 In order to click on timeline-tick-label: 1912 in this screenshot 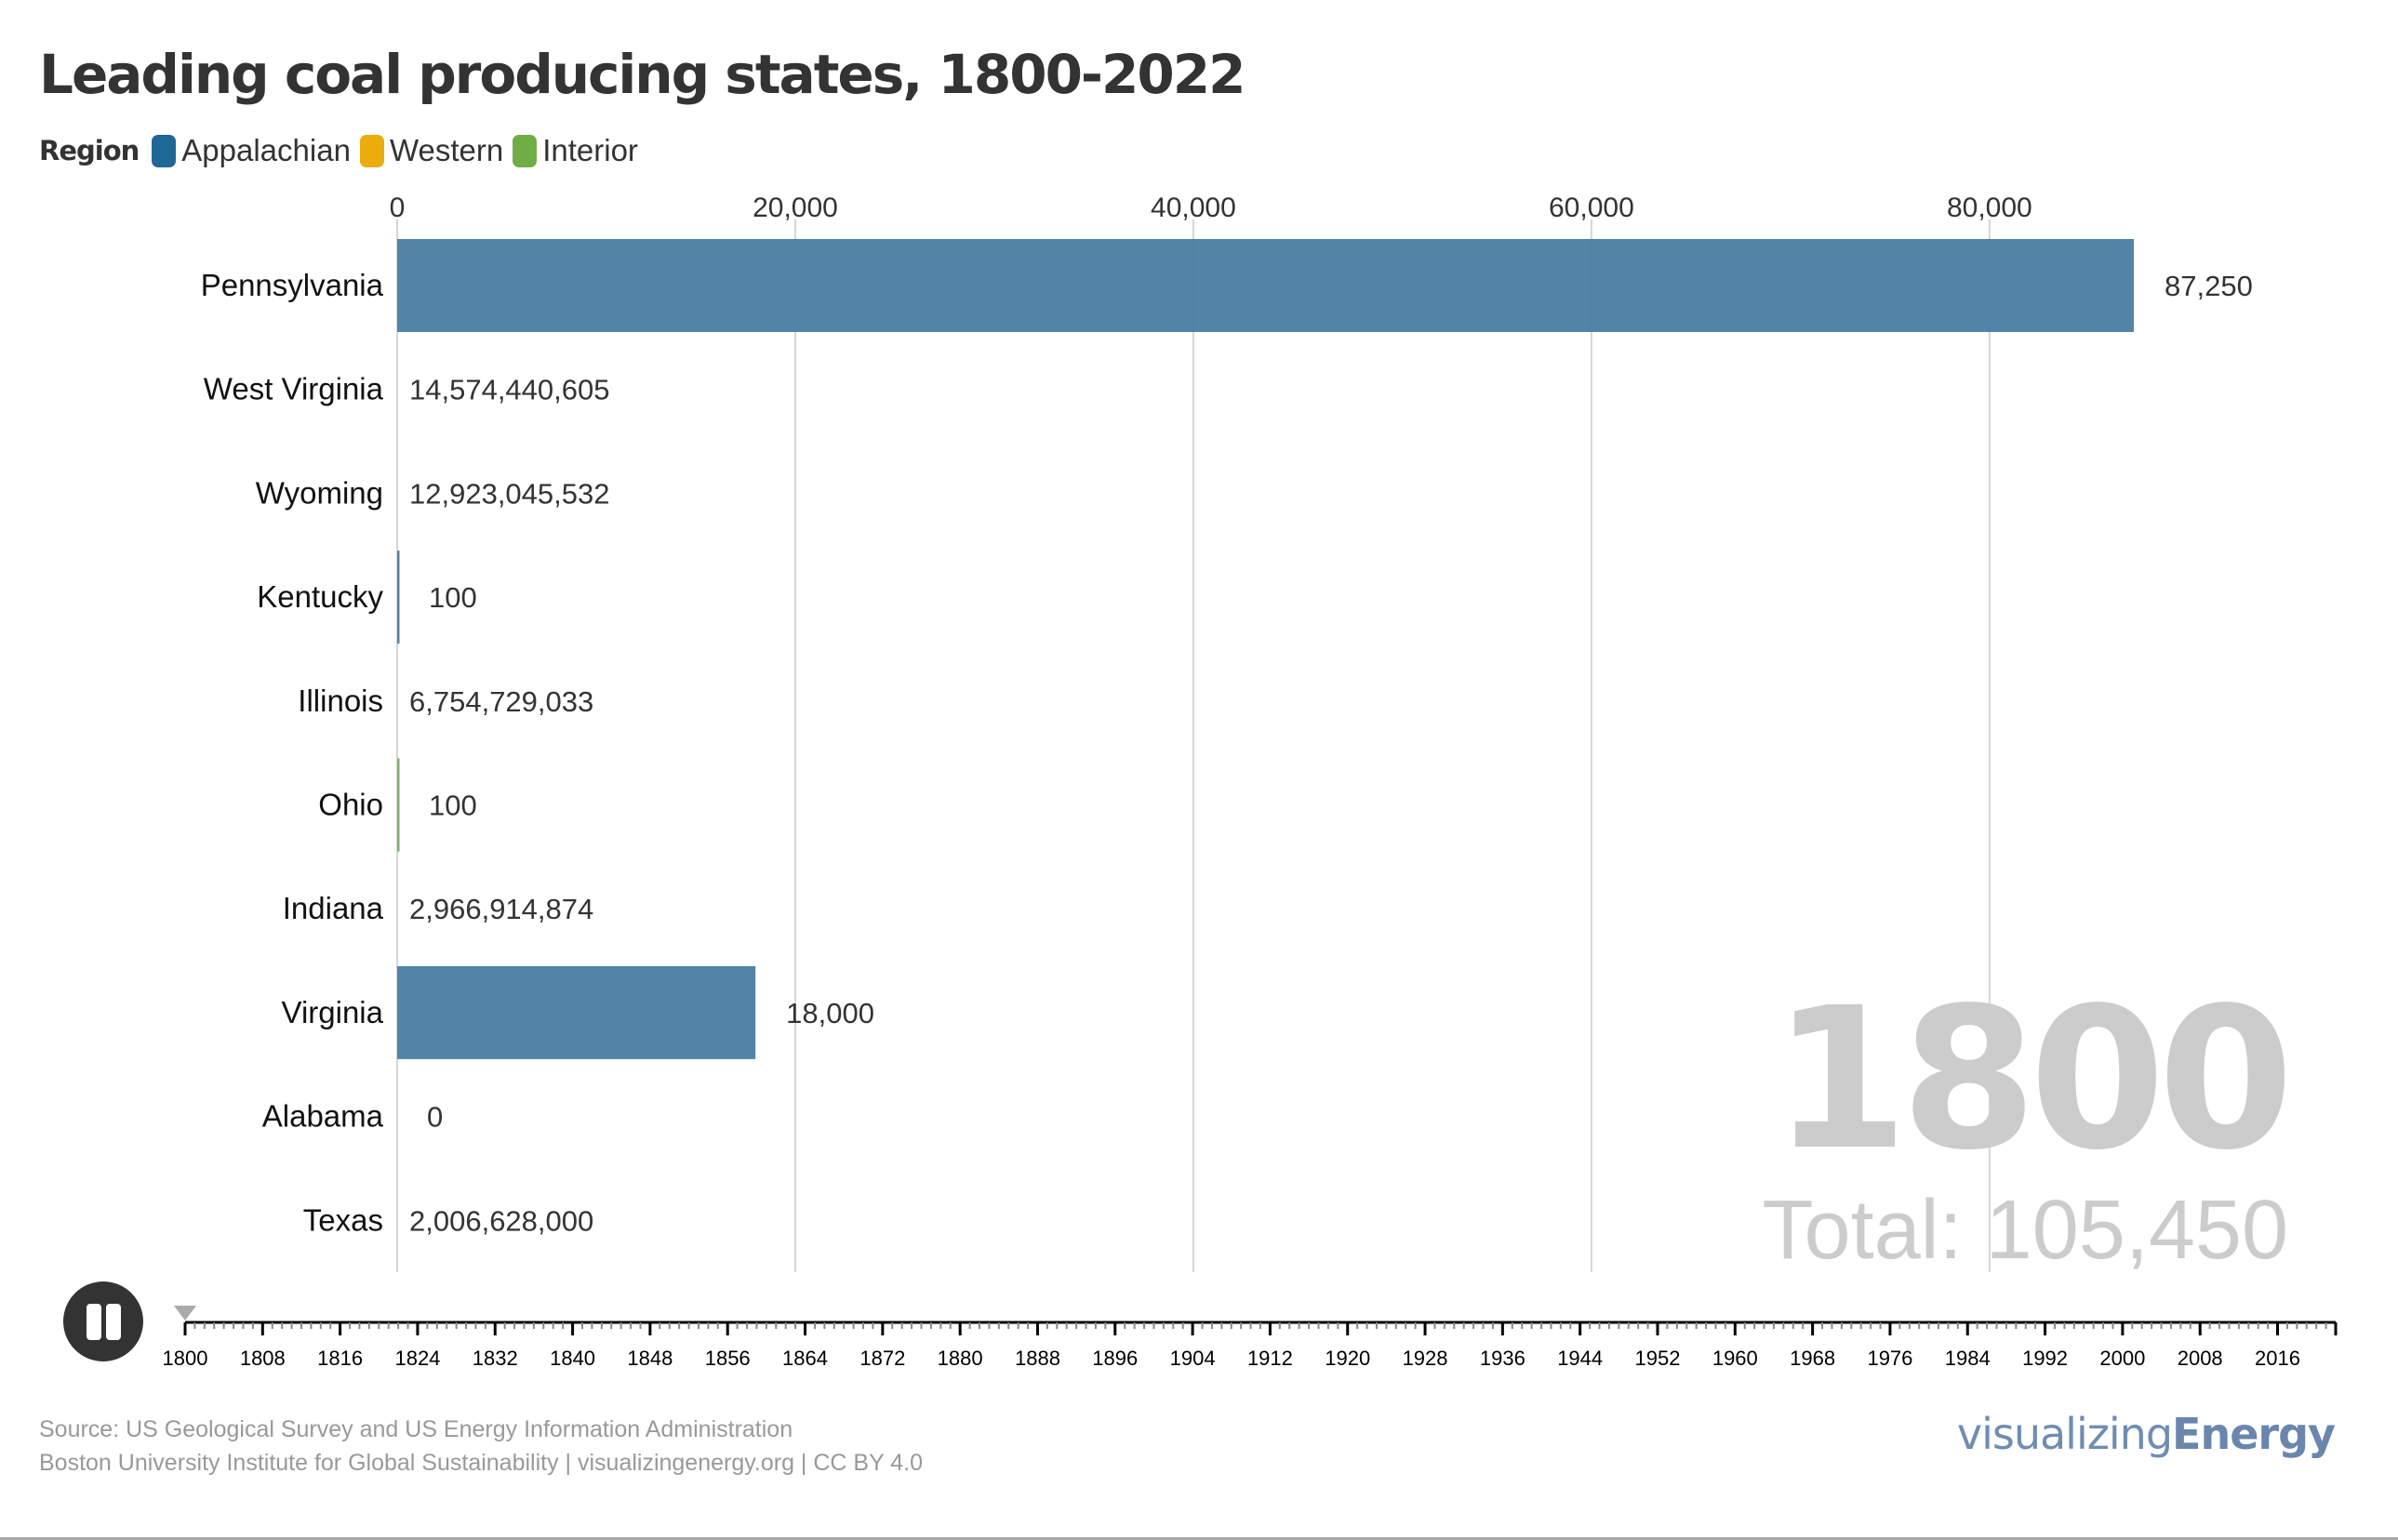, I will do `click(1270, 1358)`.